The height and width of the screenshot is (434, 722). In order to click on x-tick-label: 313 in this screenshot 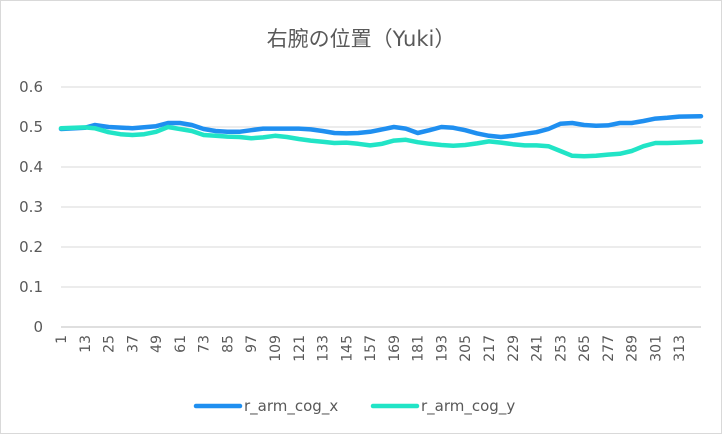, I will do `click(680, 348)`.